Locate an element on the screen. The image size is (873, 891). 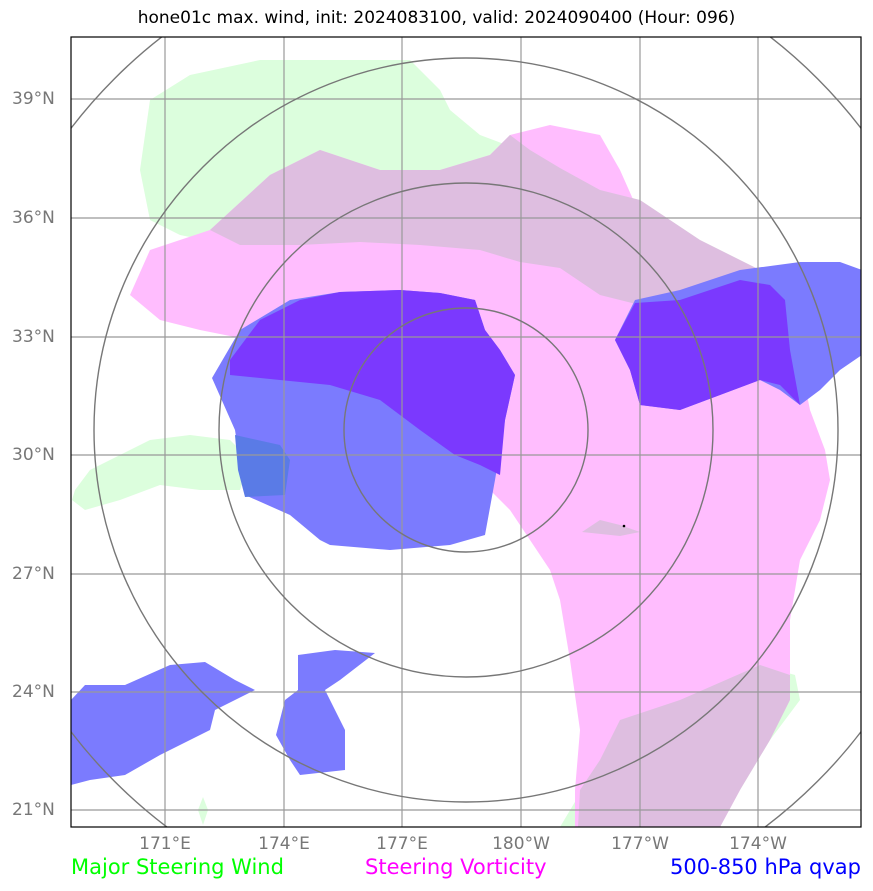
wind-region-dot is located at coordinates (203, 811).